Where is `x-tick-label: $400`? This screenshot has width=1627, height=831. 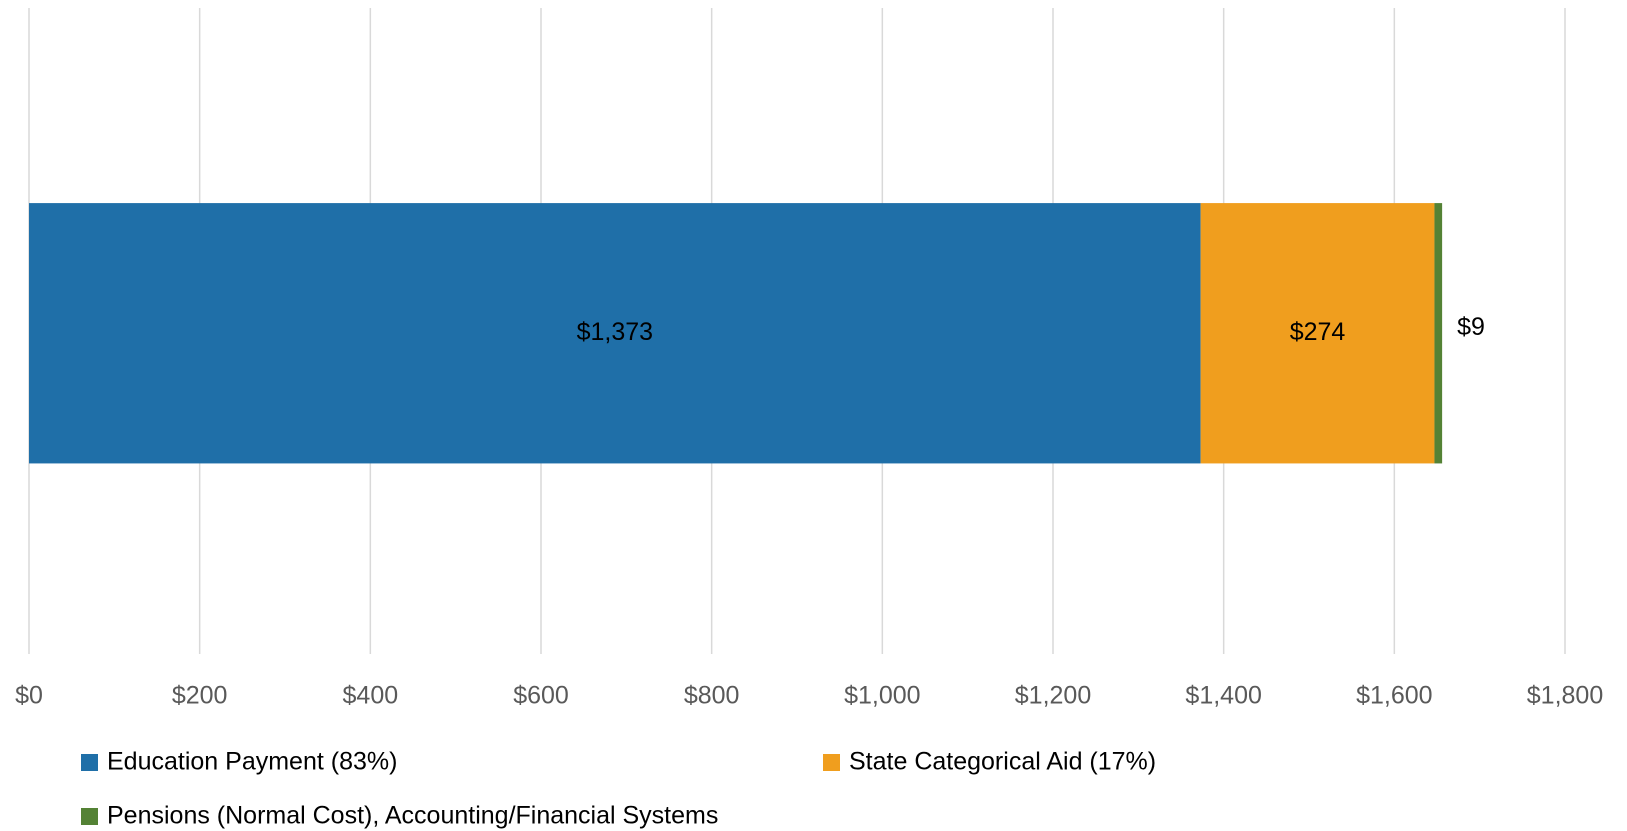 x-tick-label: $400 is located at coordinates (371, 696).